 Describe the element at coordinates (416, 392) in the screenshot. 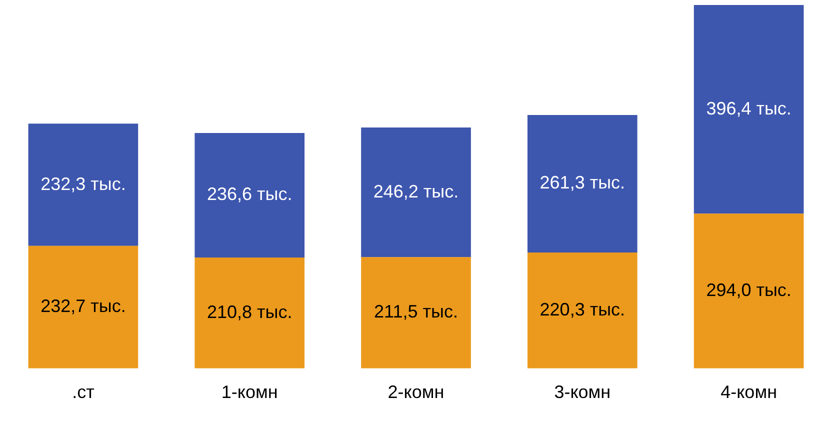

I see `x-tick-label: 2-комн` at that location.